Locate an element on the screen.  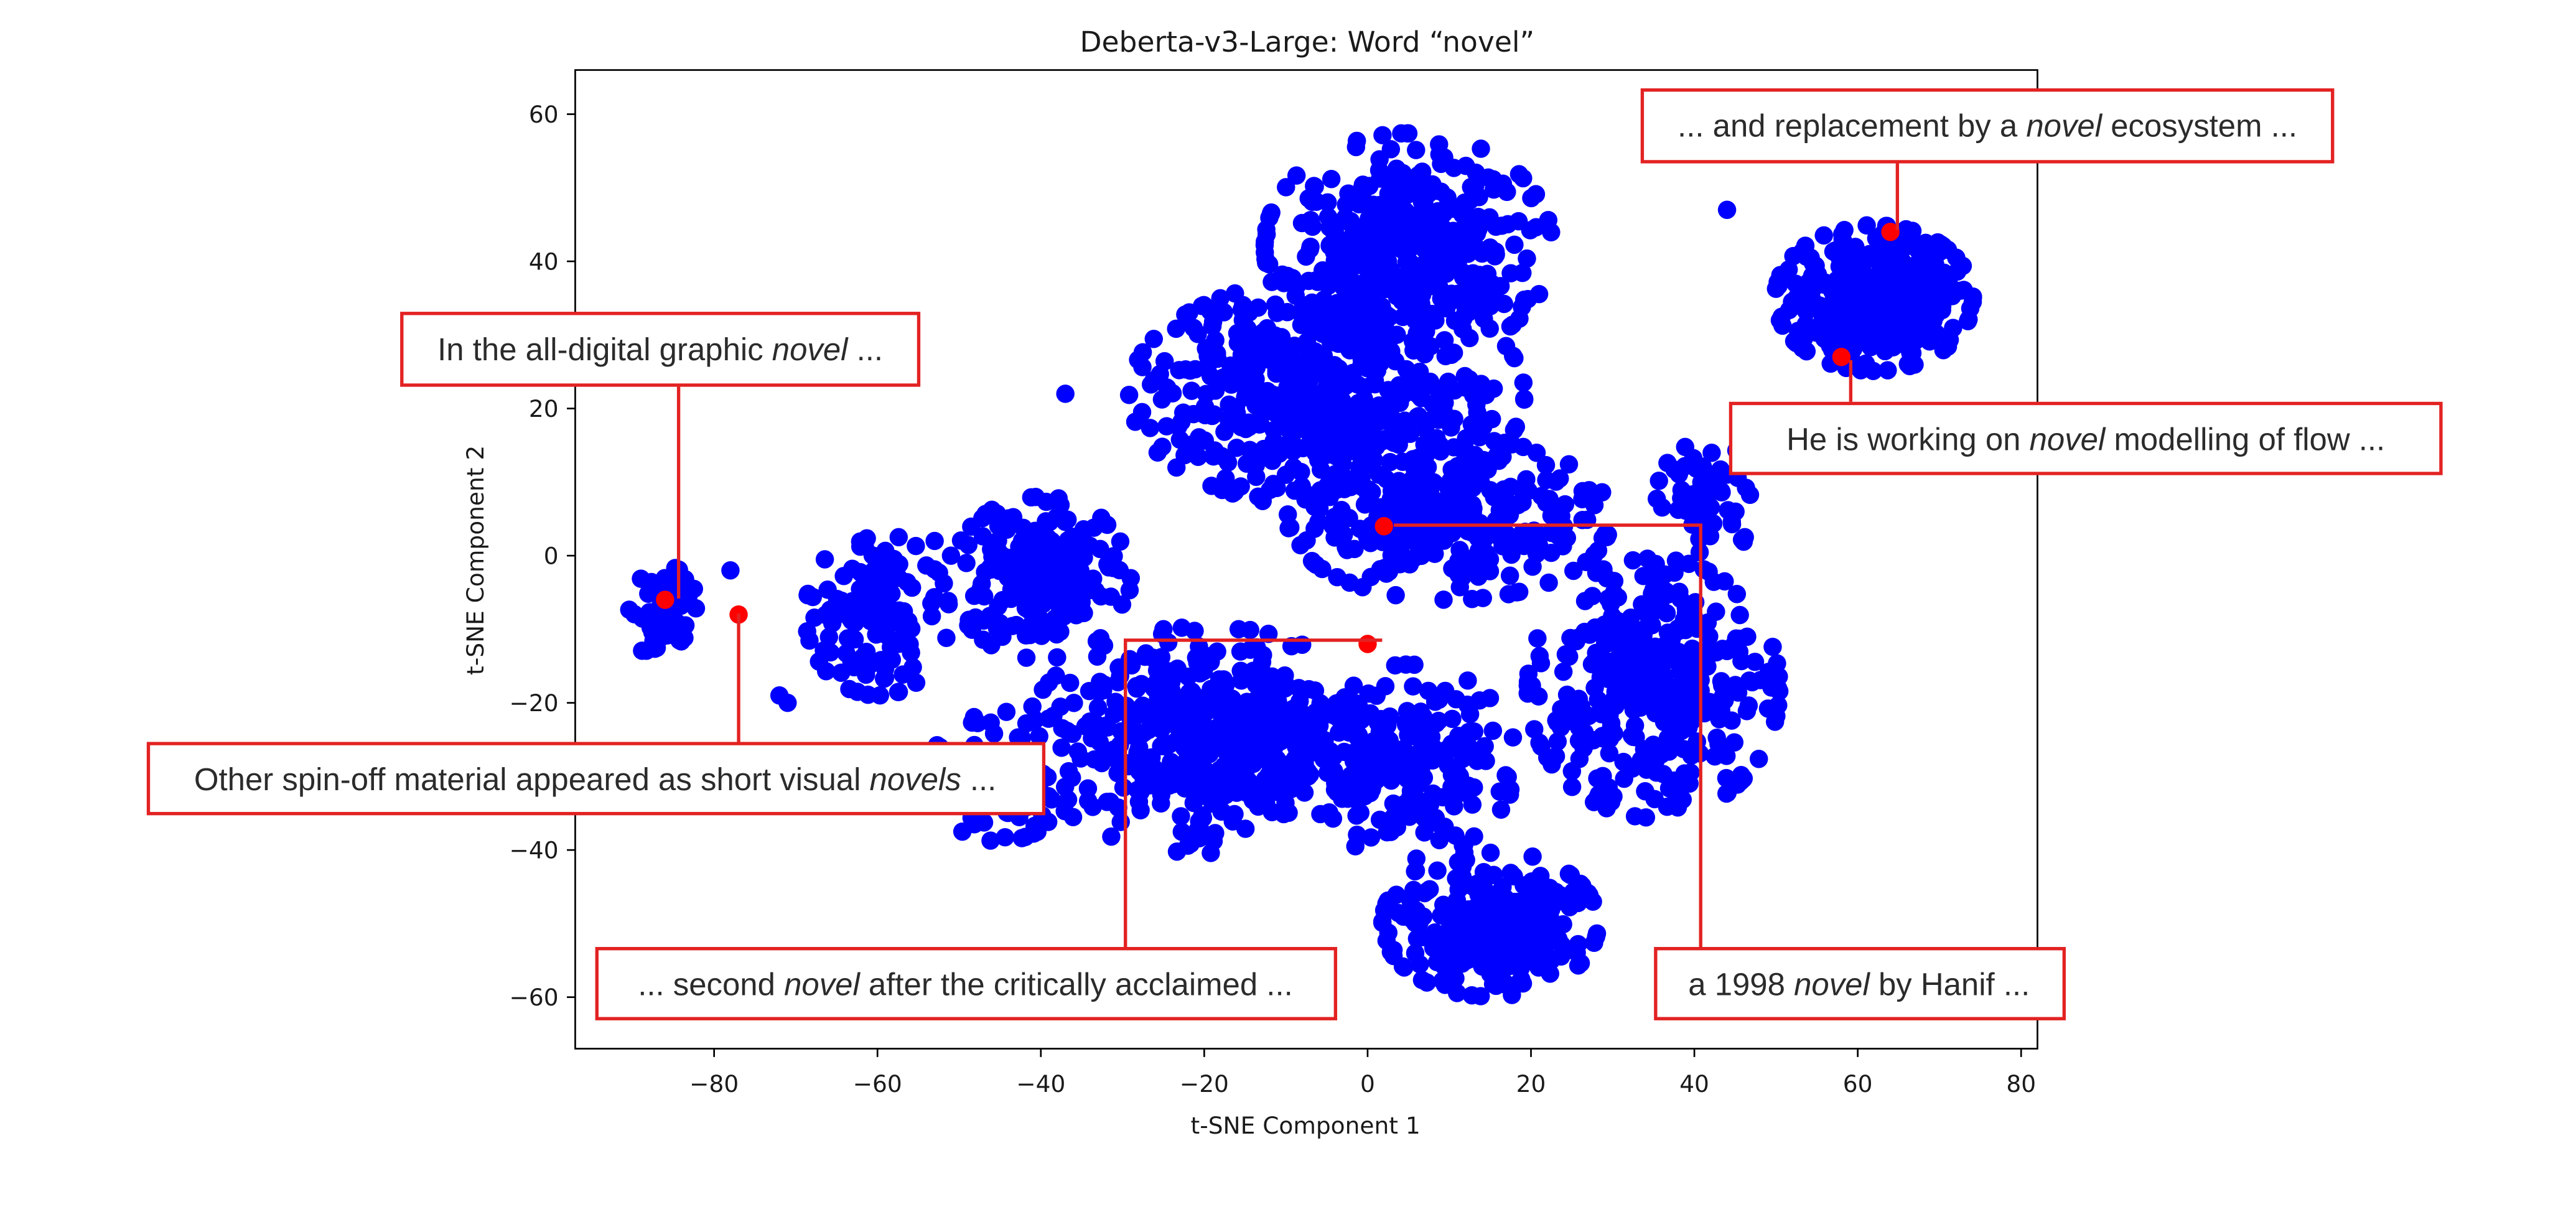
annotation-text: ... second is located at coordinates (711, 984).